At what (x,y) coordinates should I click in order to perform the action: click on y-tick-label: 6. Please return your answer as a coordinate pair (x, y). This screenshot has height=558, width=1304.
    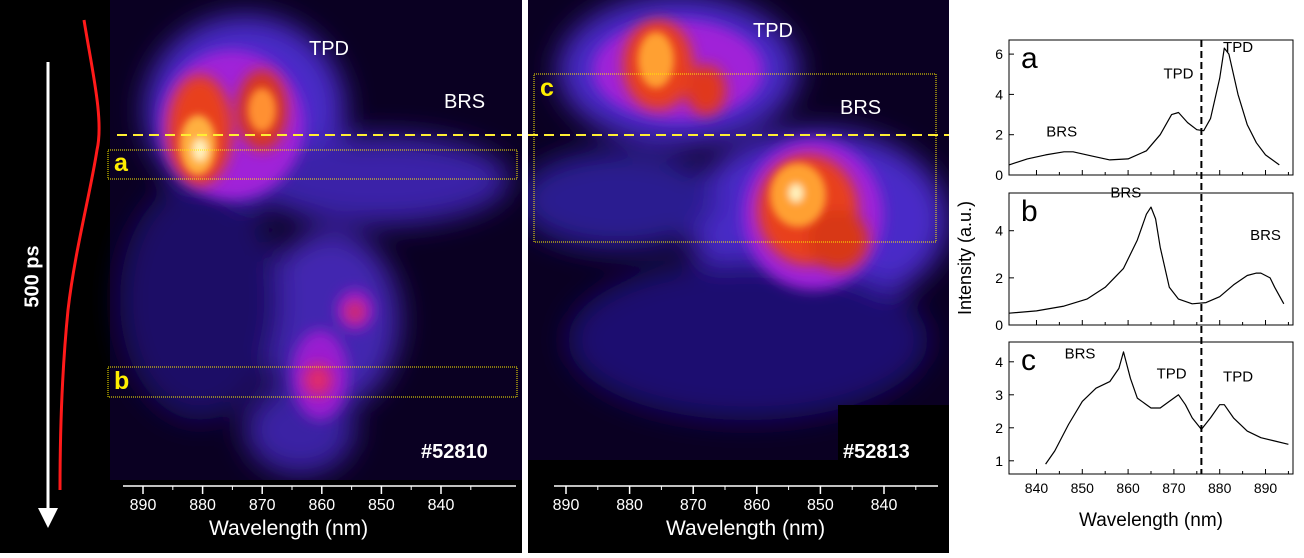
    Looking at the image, I should click on (999, 54).